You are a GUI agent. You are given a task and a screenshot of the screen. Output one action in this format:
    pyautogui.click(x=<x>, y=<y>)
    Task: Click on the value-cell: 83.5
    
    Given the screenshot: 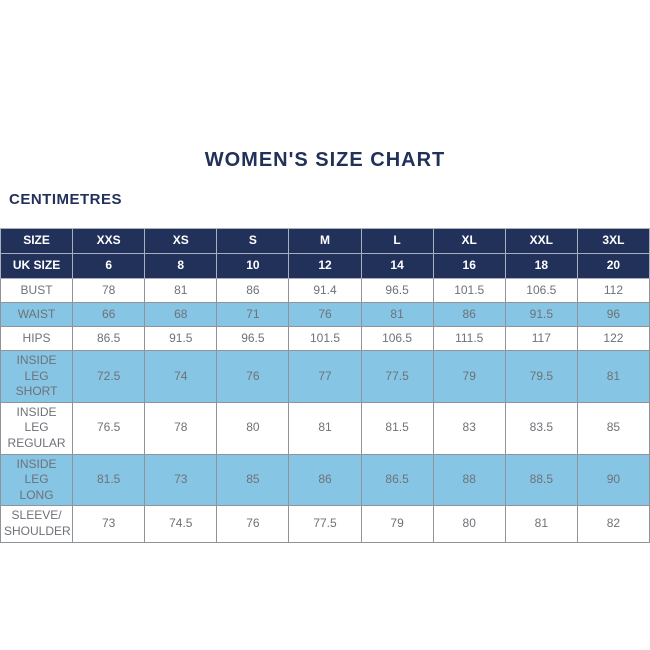 What is the action you would take?
    pyautogui.click(x=541, y=428)
    